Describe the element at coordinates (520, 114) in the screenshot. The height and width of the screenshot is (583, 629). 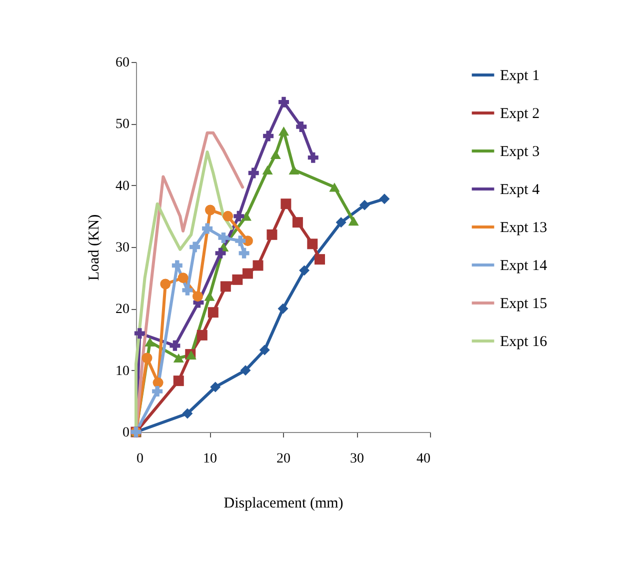
I see `legend-label: Expt 2` at that location.